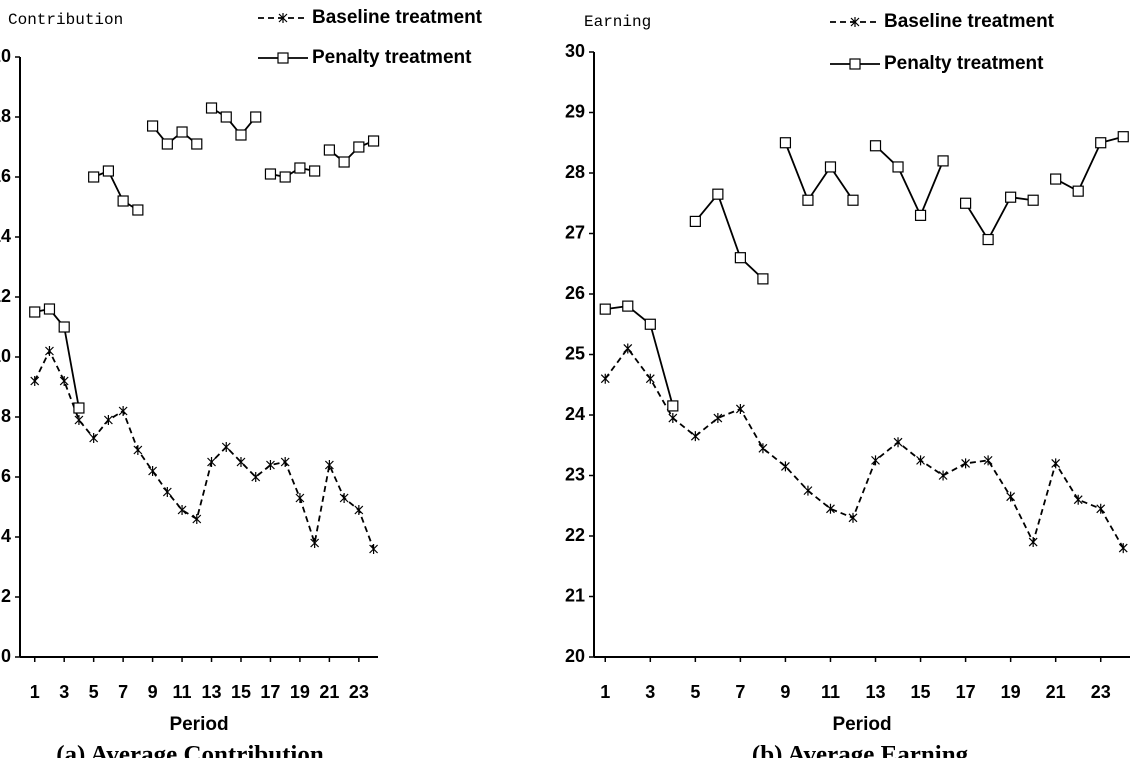  What do you see at coordinates (5, 296) in the screenshot?
I see `y-tick-label: 12` at bounding box center [5, 296].